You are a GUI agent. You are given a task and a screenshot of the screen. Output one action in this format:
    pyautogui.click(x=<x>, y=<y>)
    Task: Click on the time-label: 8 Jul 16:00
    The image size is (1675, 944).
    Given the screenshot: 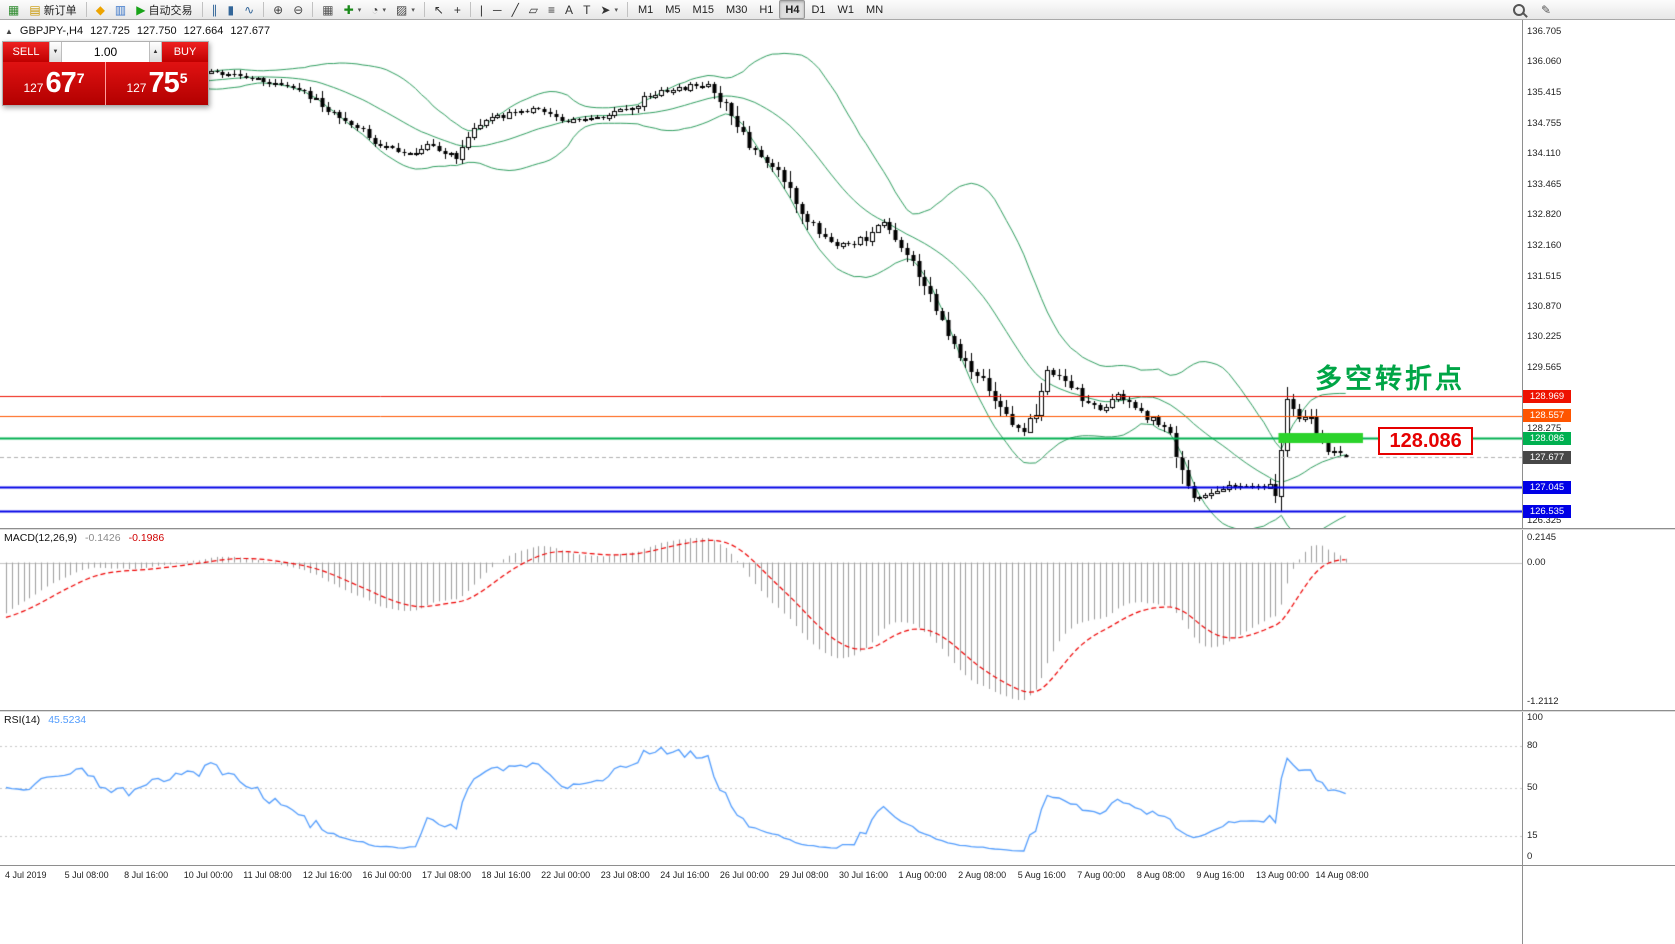 What is the action you would take?
    pyautogui.click(x=146, y=875)
    